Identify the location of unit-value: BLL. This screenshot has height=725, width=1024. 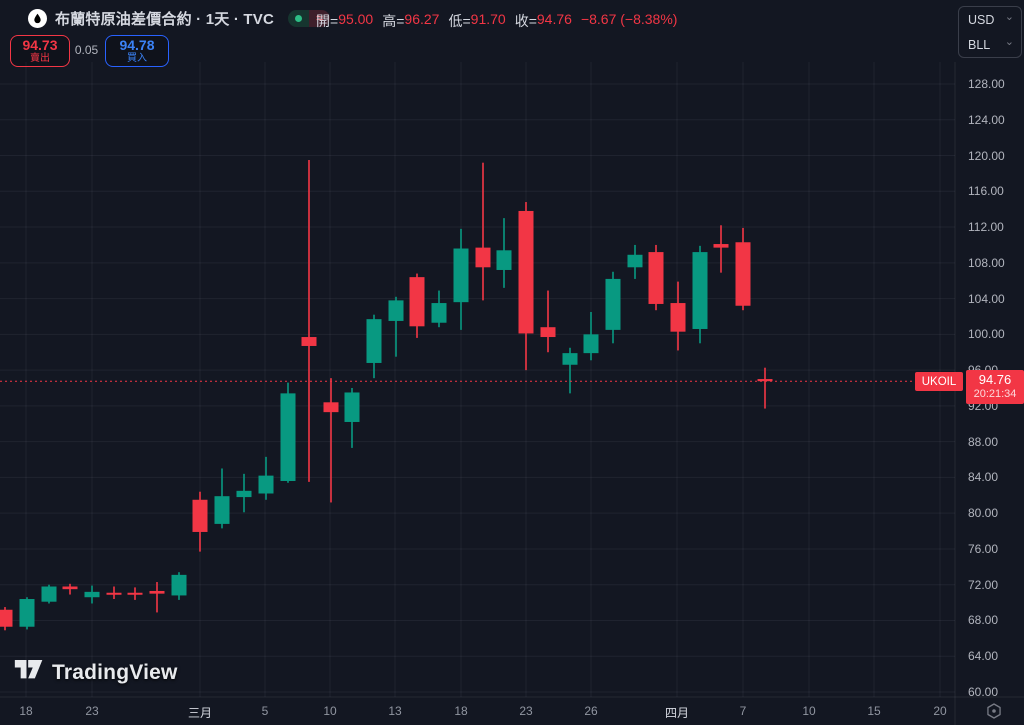
(979, 44).